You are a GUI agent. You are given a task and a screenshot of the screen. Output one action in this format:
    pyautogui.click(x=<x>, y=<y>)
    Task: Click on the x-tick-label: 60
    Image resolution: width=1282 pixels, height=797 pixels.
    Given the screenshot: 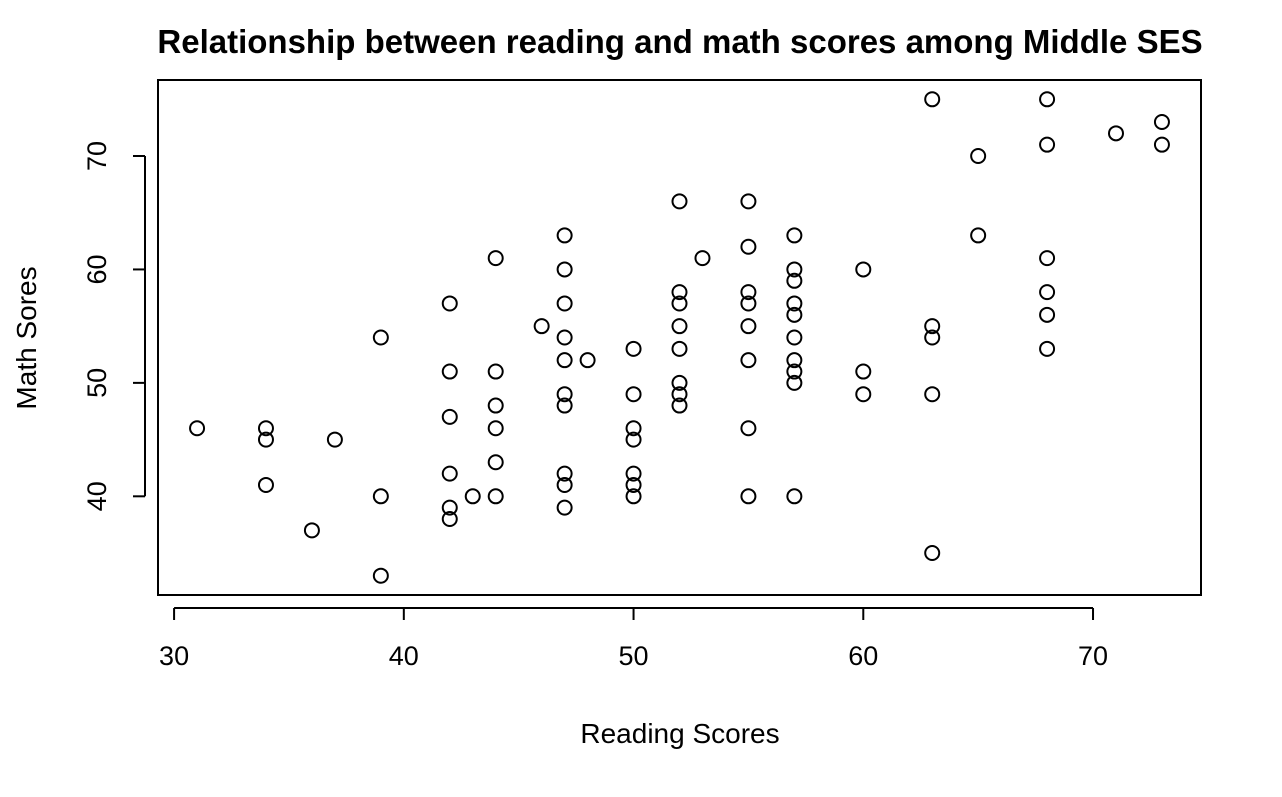 What is the action you would take?
    pyautogui.click(x=863, y=656)
    